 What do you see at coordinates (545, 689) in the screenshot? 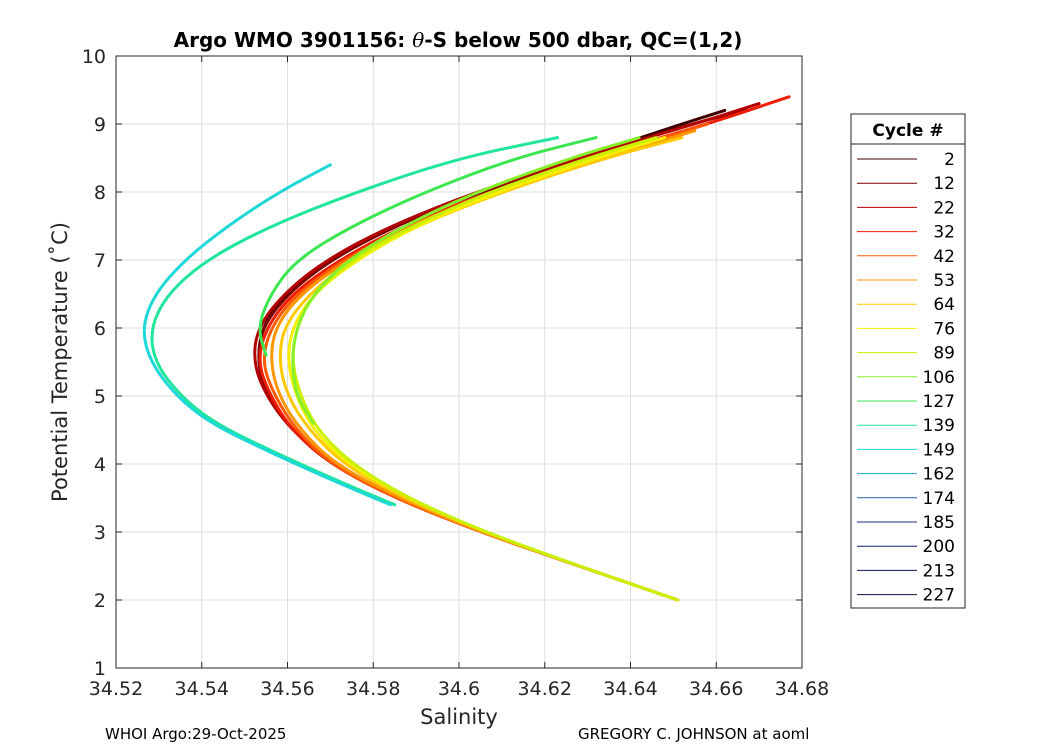
I see `x-tick-label: 34.62` at bounding box center [545, 689].